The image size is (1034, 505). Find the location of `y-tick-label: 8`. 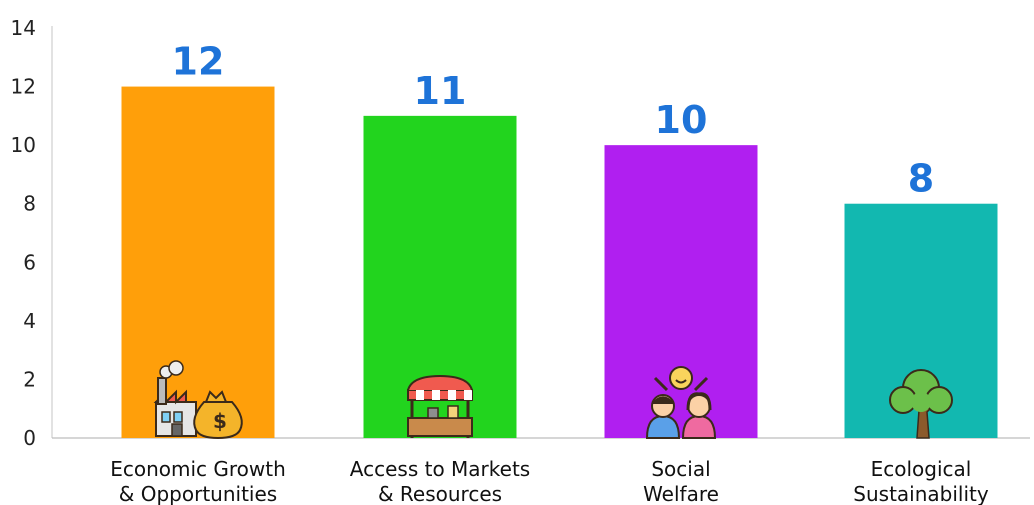

y-tick-label: 8 is located at coordinates (29, 204).